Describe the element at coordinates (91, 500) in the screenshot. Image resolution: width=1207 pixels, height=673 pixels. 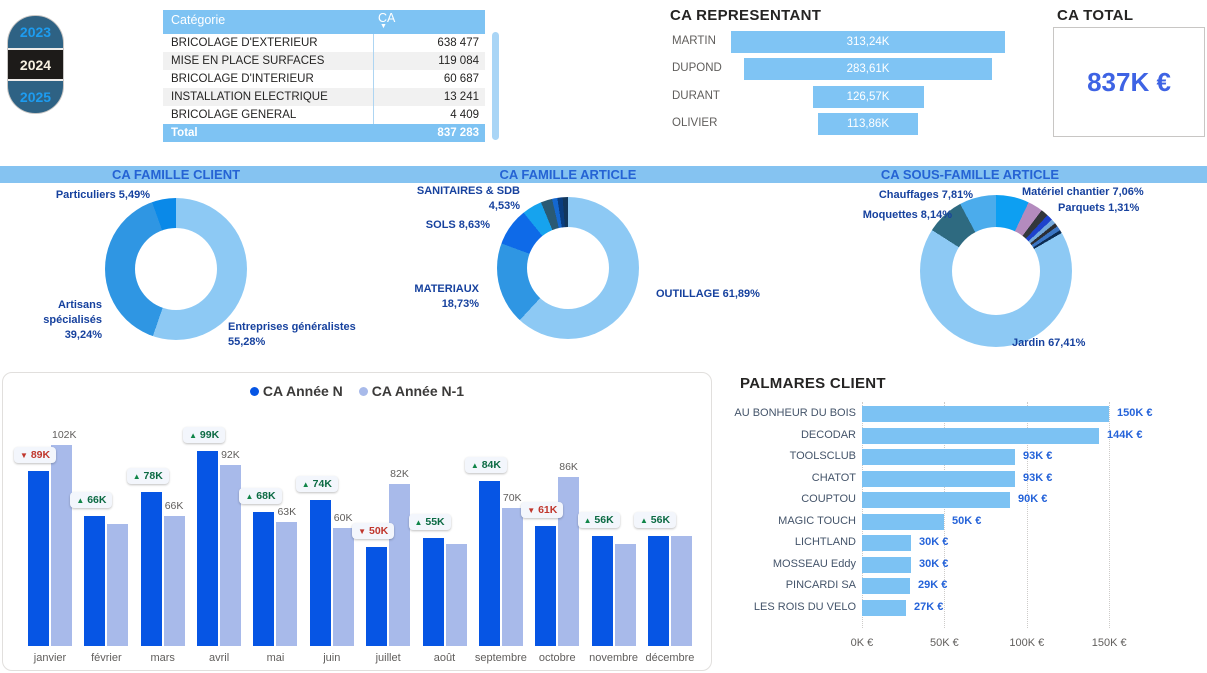
I see `value-callout-annee-n: ▲ 66K` at that location.